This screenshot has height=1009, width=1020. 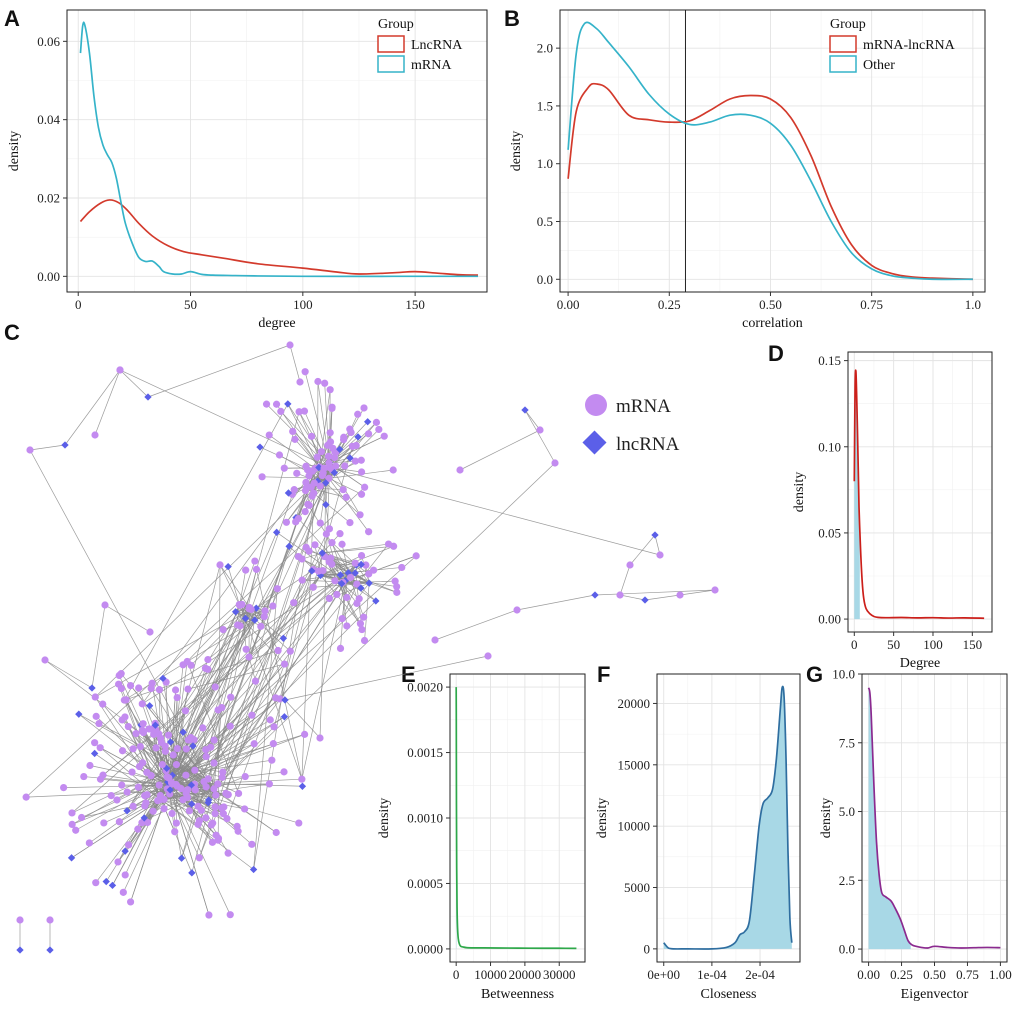 What do you see at coordinates (545, 279) in the screenshot?
I see `y-tick-label: 0.0` at bounding box center [545, 279].